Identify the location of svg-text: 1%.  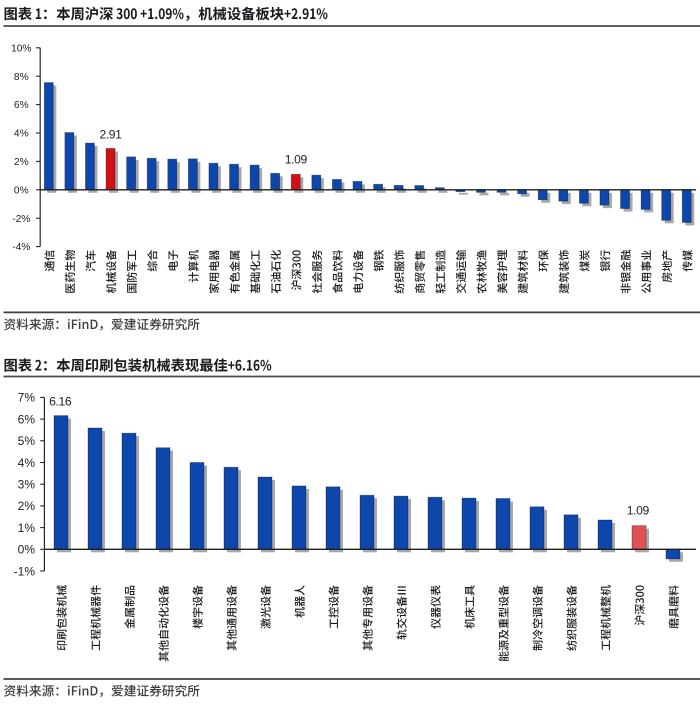
(27, 528).